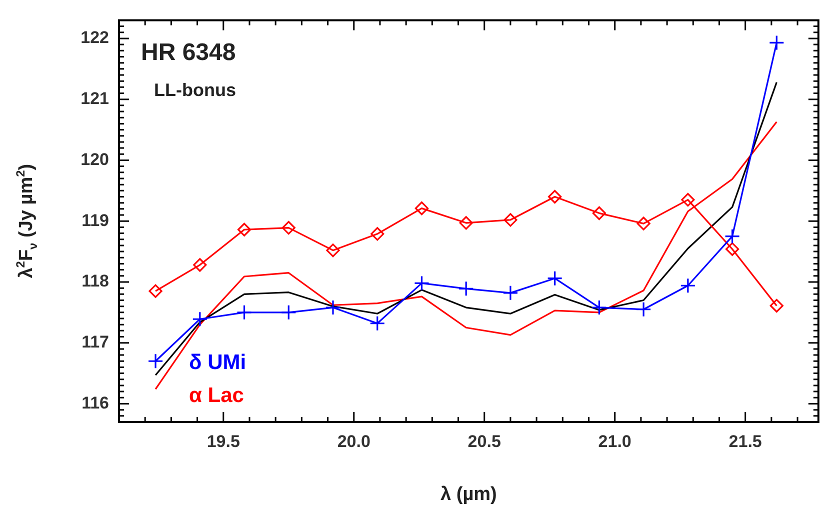  What do you see at coordinates (223, 441) in the screenshot?
I see `x-tick-label: 19.5` at bounding box center [223, 441].